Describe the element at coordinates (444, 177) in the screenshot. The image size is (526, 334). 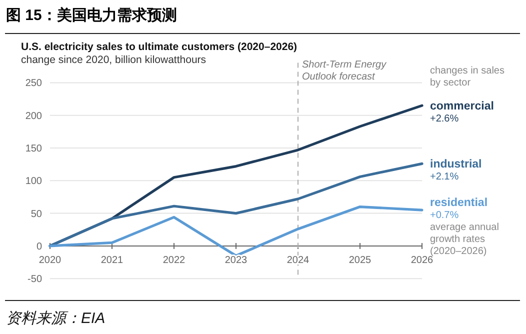
I see `text: +2.1%` at that location.